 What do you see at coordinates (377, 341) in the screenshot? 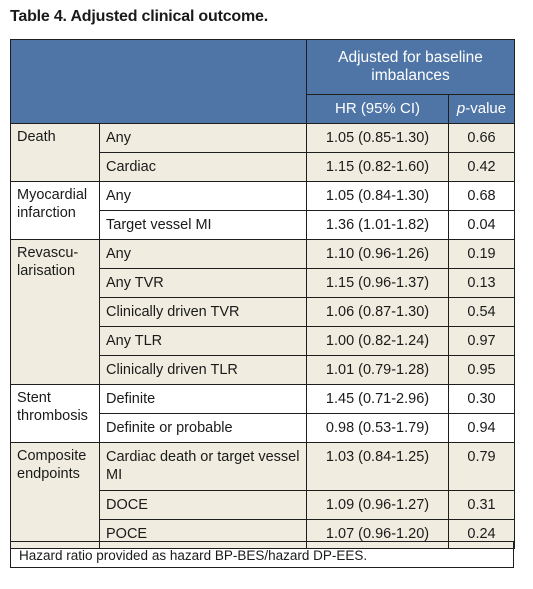
I see `hr-cell: 1.00 (0.82-1.24)` at bounding box center [377, 341].